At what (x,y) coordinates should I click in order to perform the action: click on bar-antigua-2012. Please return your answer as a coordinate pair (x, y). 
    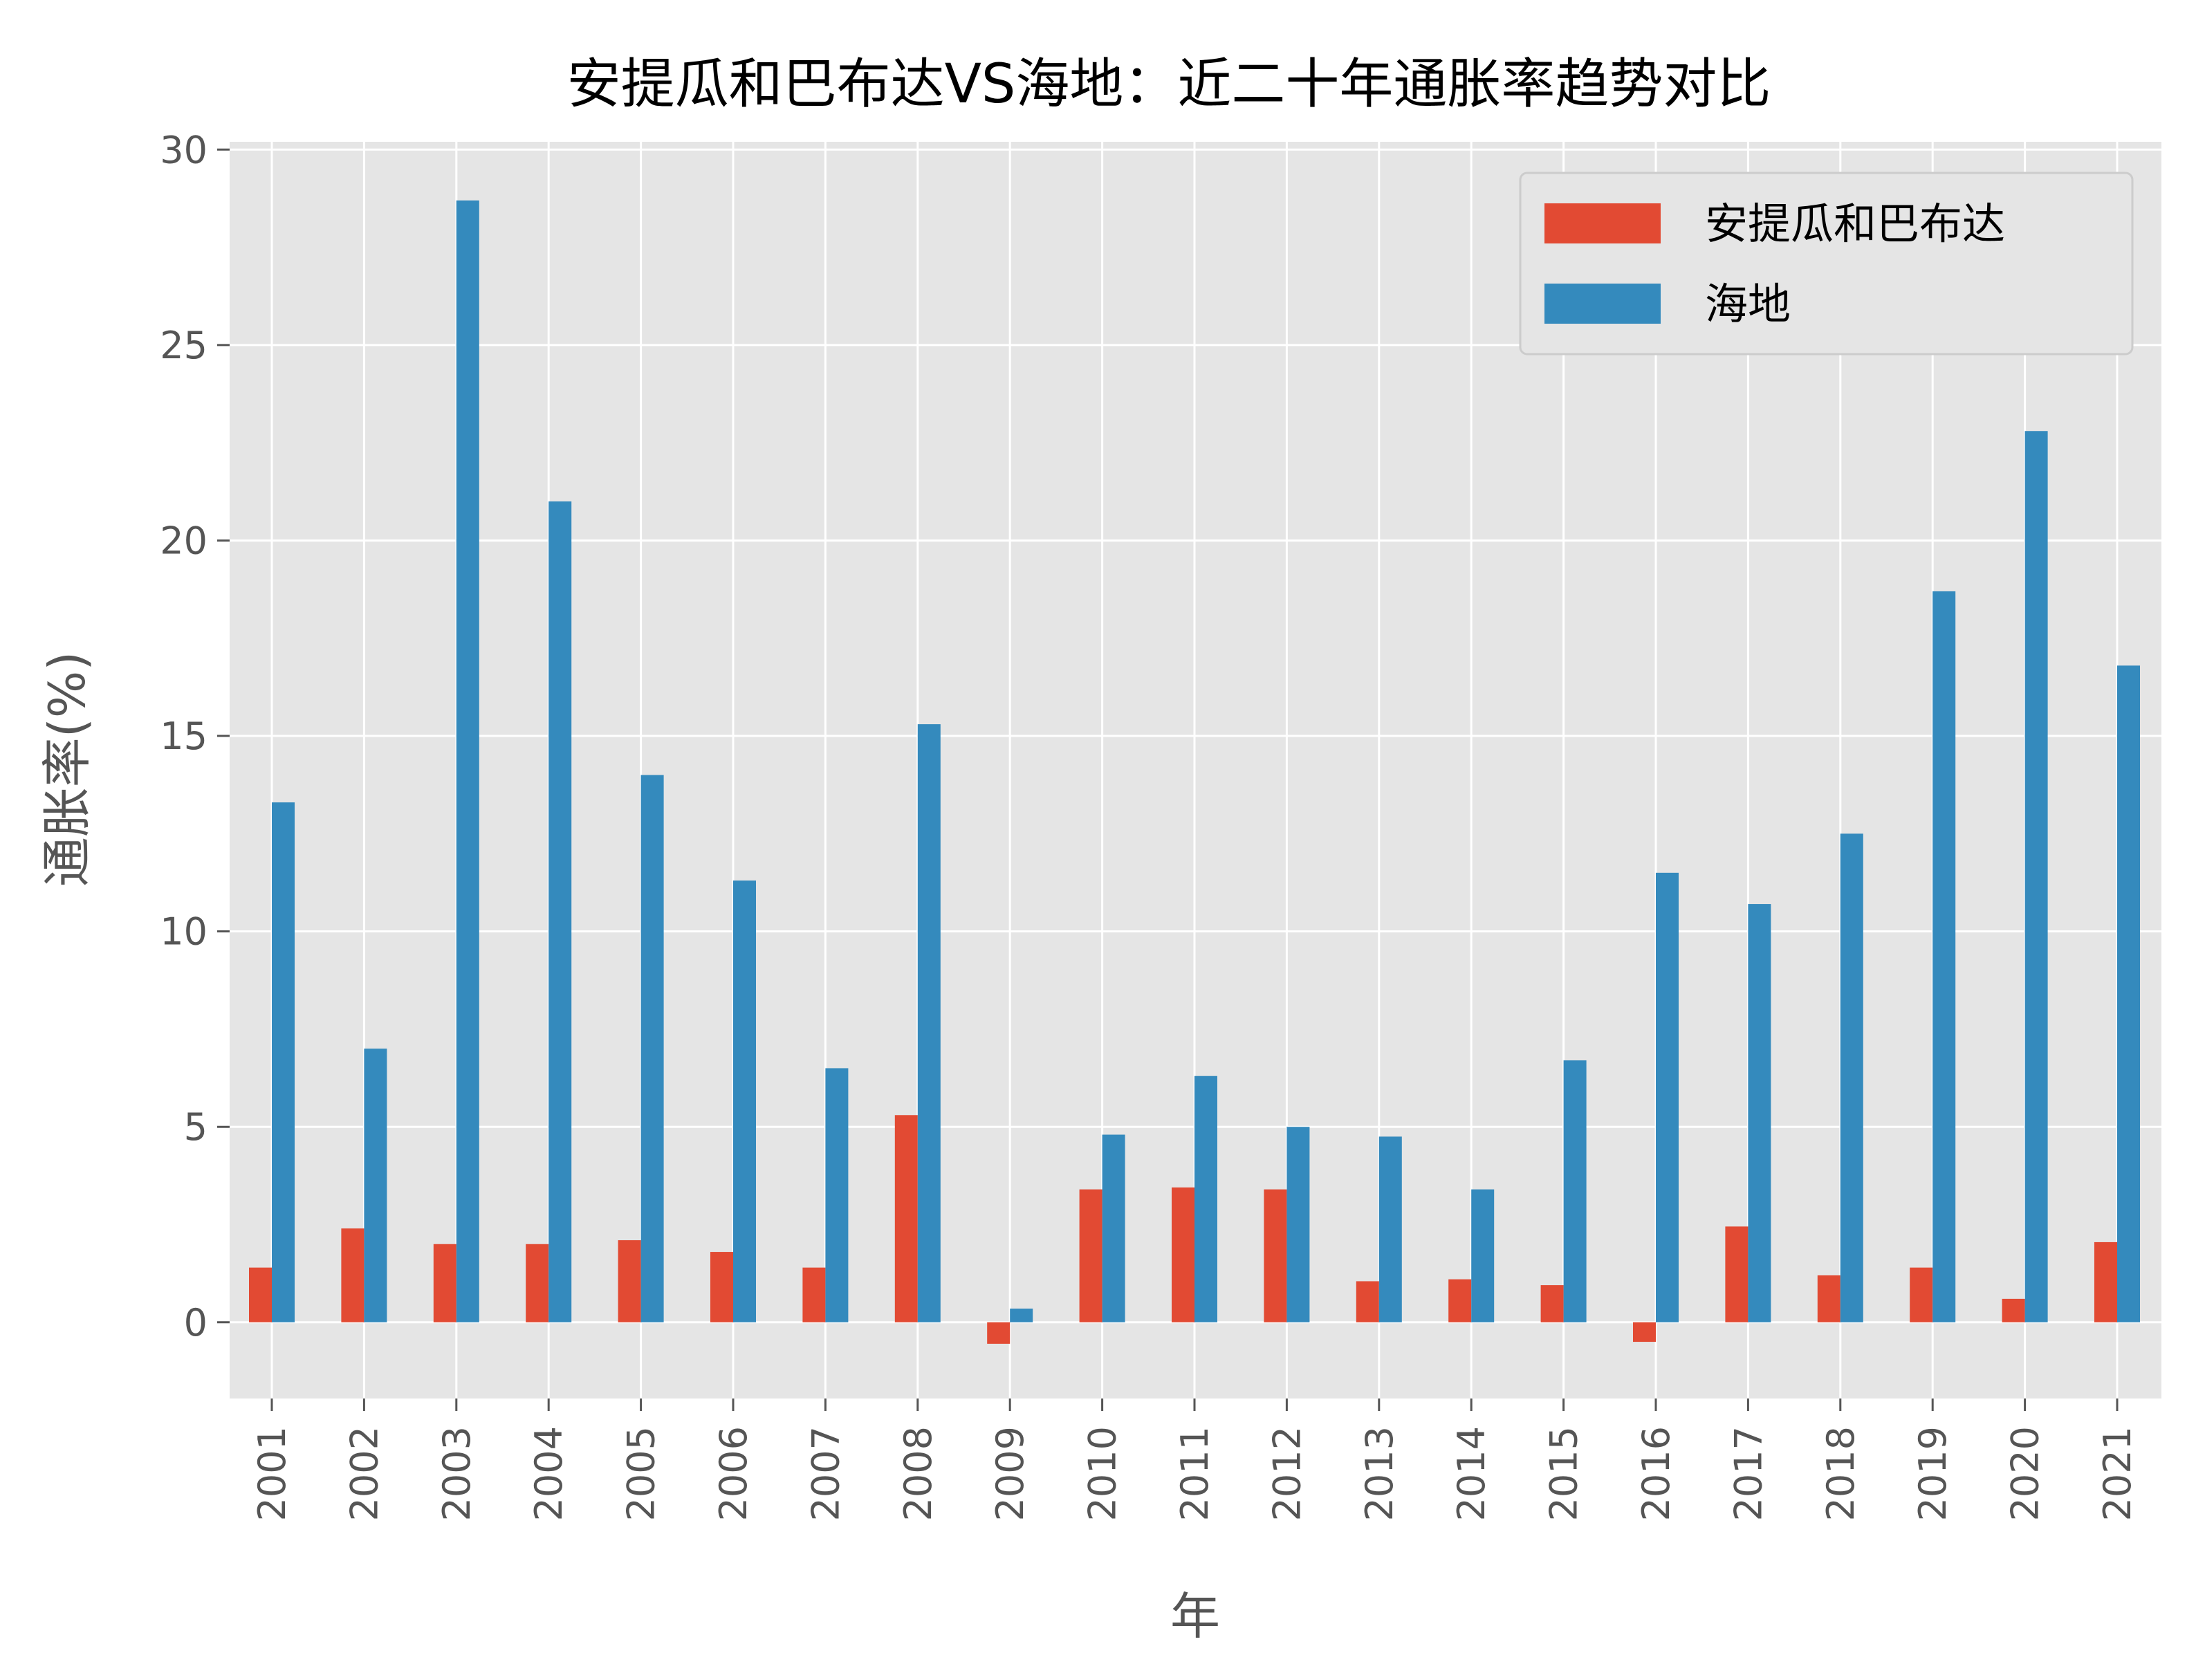
    Looking at the image, I should click on (1275, 1255).